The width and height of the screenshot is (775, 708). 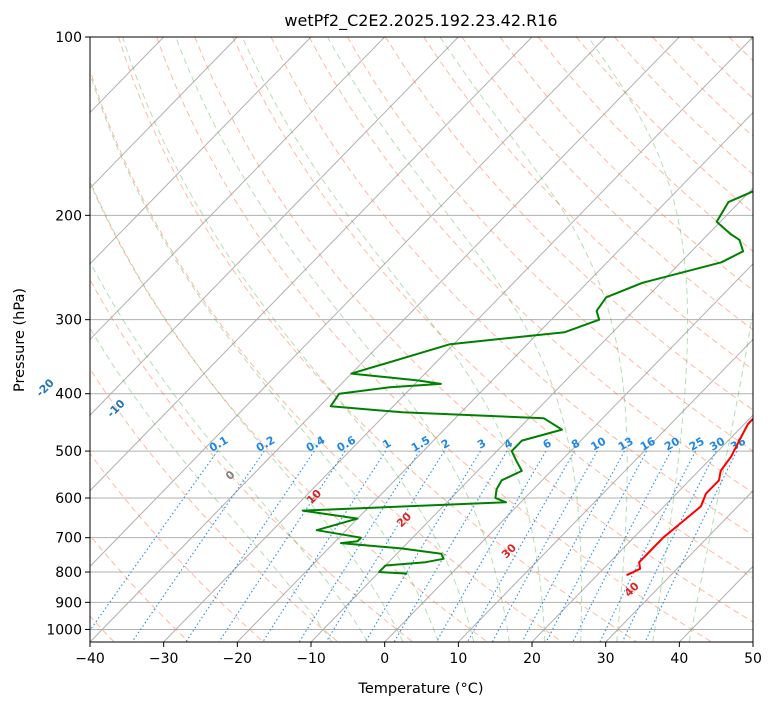 What do you see at coordinates (68, 573) in the screenshot?
I see `y-tick-label: 800` at bounding box center [68, 573].